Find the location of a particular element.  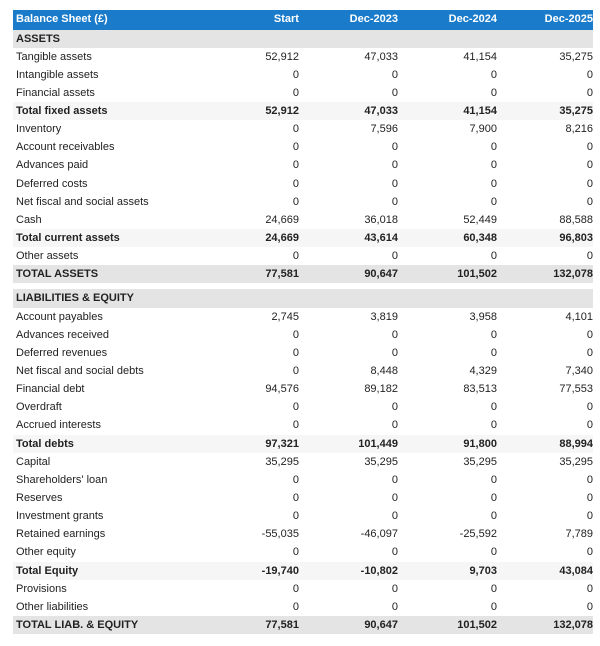

table-row: Other liabilities 0 0 0 0 is located at coordinates (303, 607).